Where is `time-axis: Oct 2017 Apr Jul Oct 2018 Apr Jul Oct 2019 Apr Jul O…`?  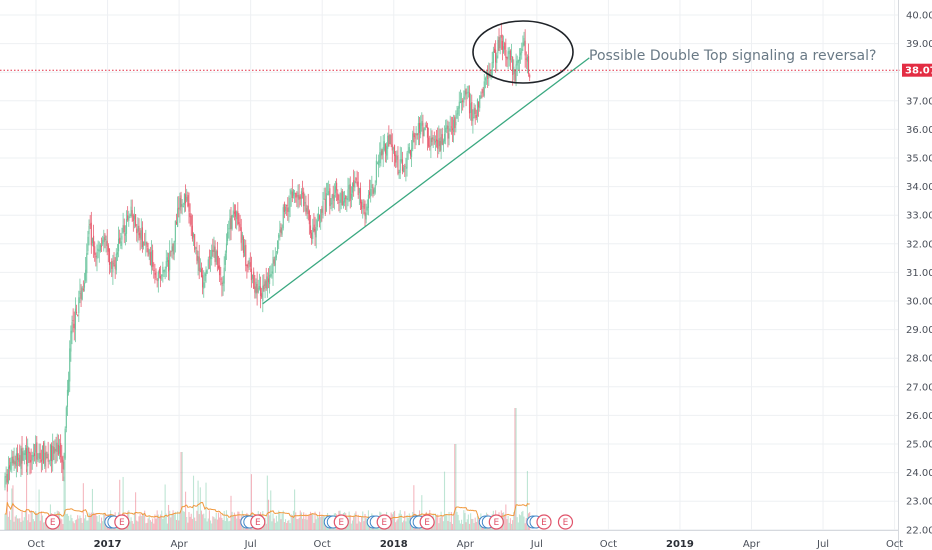 time-axis: Oct 2017 Apr Jul Oct 2018 Apr Jul Oct 2019 Apr Jul O… is located at coordinates (451, 540).